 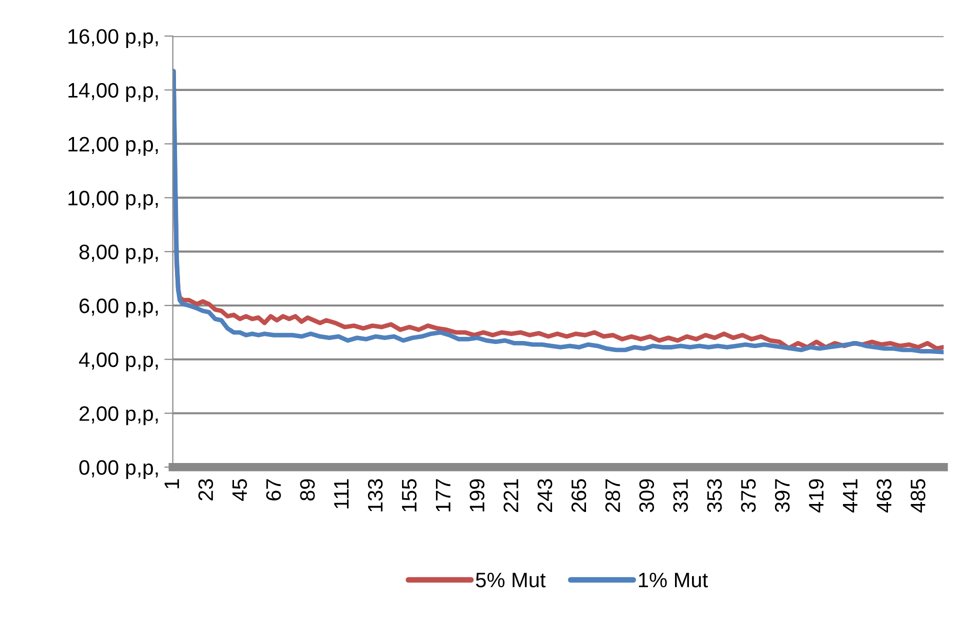 What do you see at coordinates (511, 495) in the screenshot?
I see `x-tick-label: 221` at bounding box center [511, 495].